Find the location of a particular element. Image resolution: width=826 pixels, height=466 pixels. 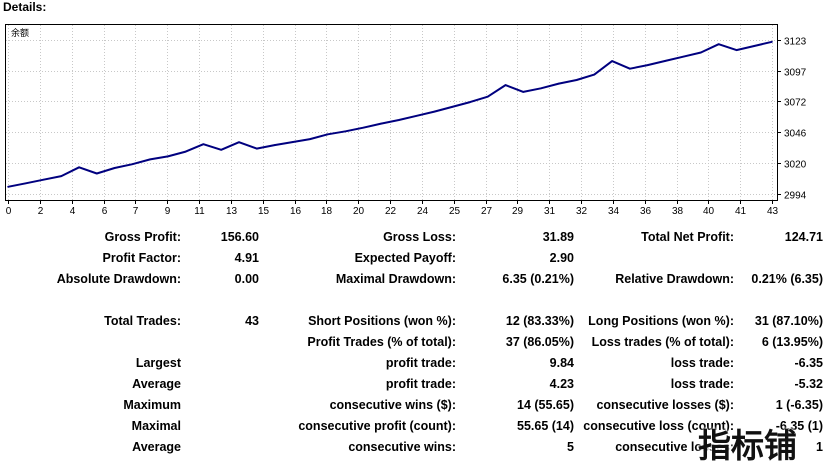

largest-loss-label: loss trade: is located at coordinates (702, 363).